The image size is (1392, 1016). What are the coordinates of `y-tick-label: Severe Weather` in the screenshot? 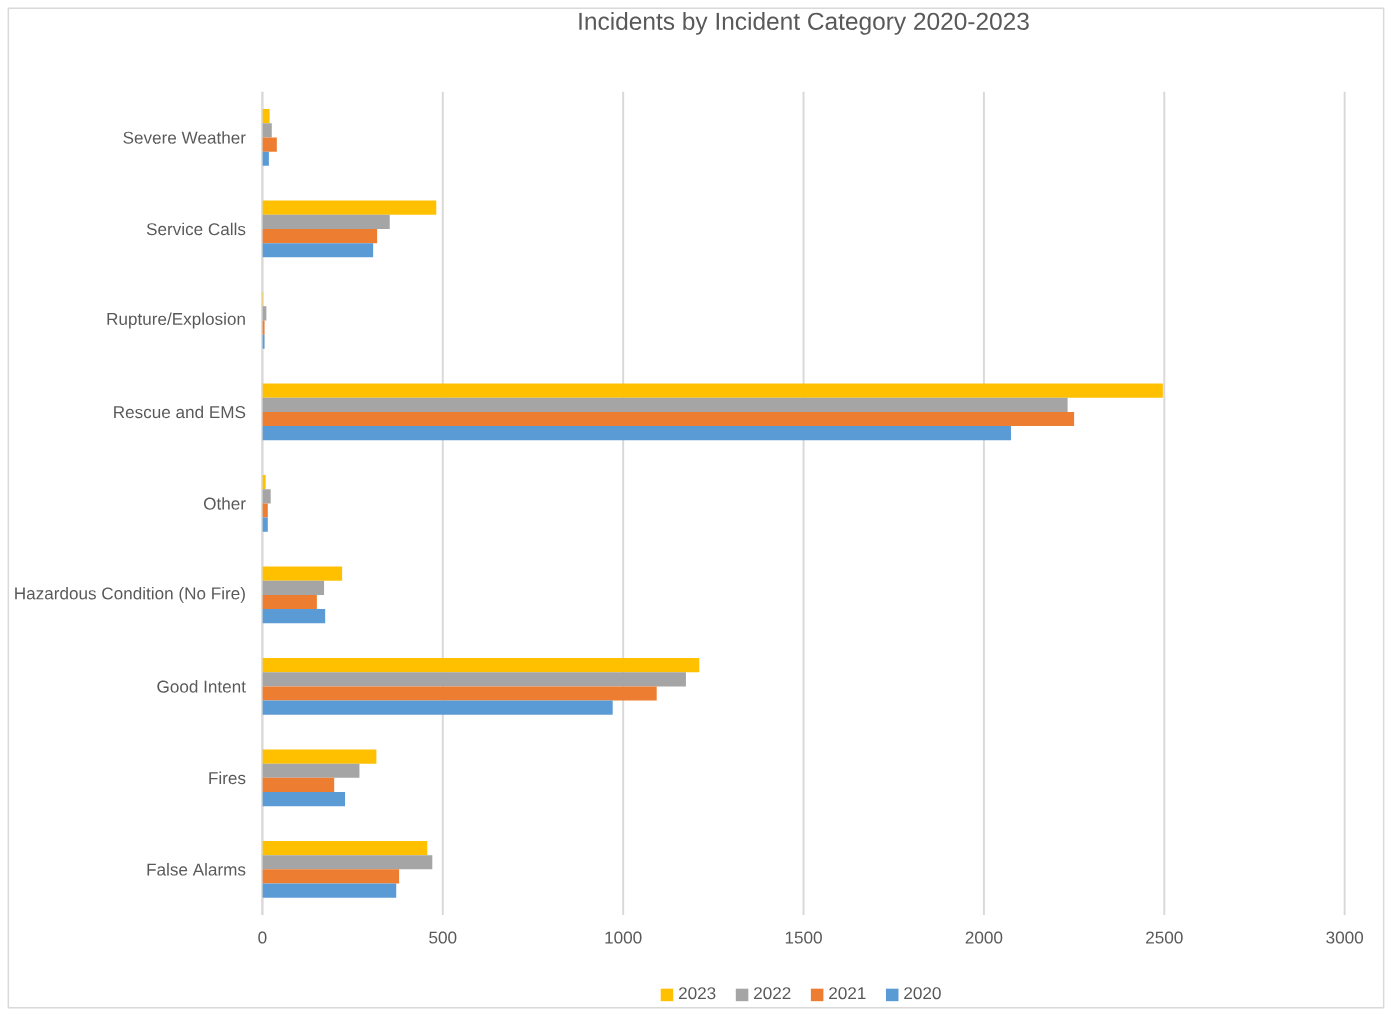 It's located at (184, 137).